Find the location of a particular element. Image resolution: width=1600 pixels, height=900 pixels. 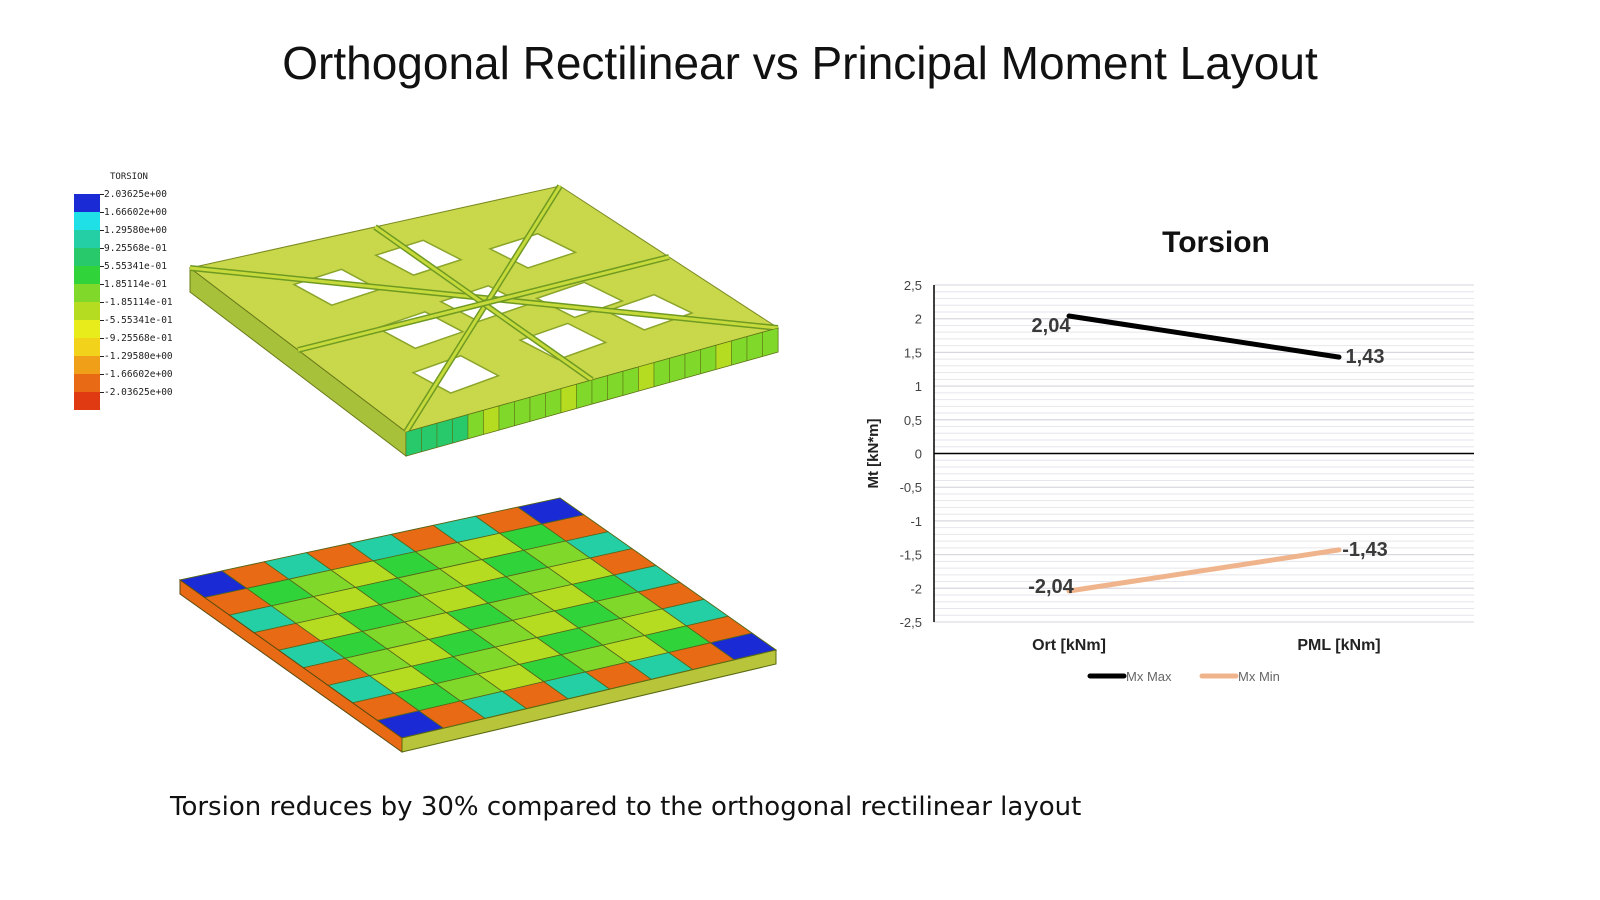

y-tick-label: 2 is located at coordinates (918, 319).